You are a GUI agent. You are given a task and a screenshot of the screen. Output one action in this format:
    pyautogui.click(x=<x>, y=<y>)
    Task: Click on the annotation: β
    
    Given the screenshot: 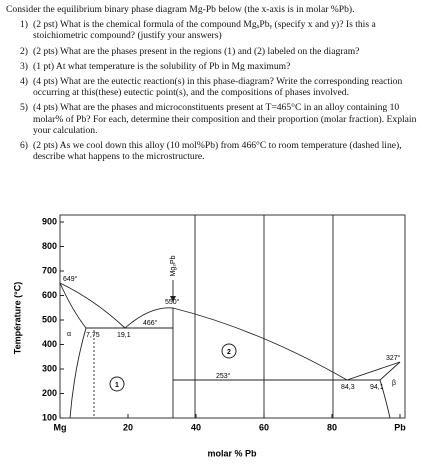 What is the action you would take?
    pyautogui.click(x=394, y=383)
    